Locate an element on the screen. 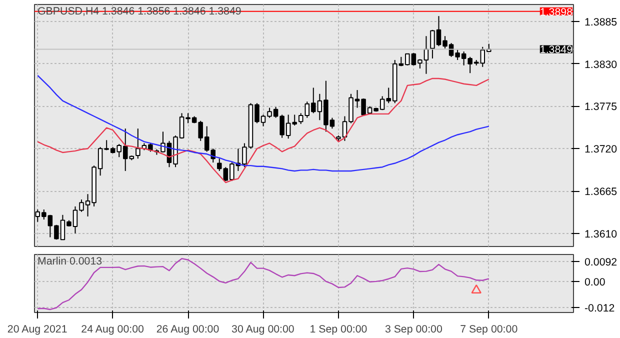 This screenshot has width=620, height=338. y-tick-label: 1.3665 is located at coordinates (601, 192).